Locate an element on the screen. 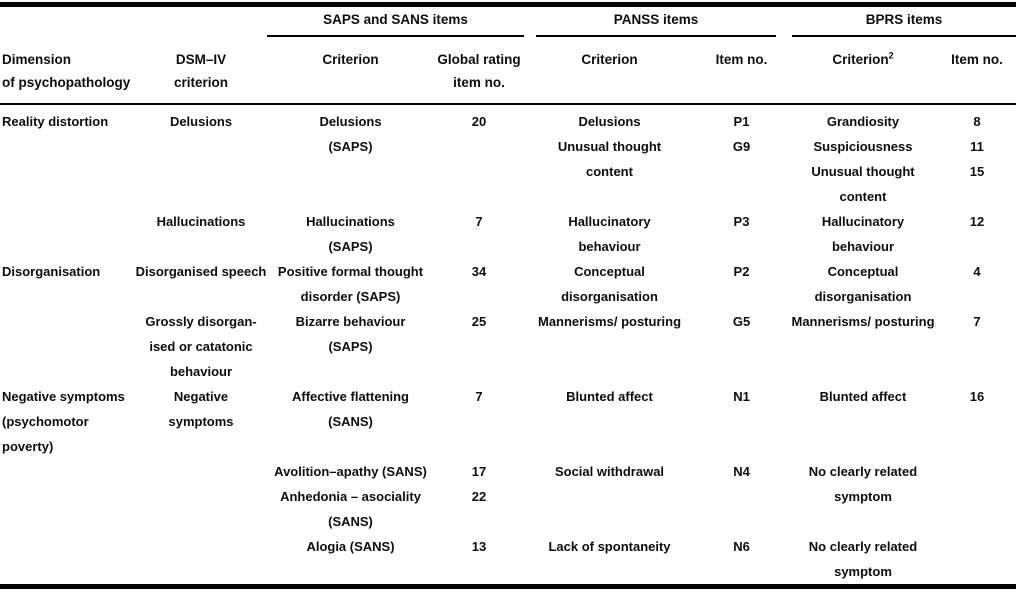  table-row: content is located at coordinates (508, 196).